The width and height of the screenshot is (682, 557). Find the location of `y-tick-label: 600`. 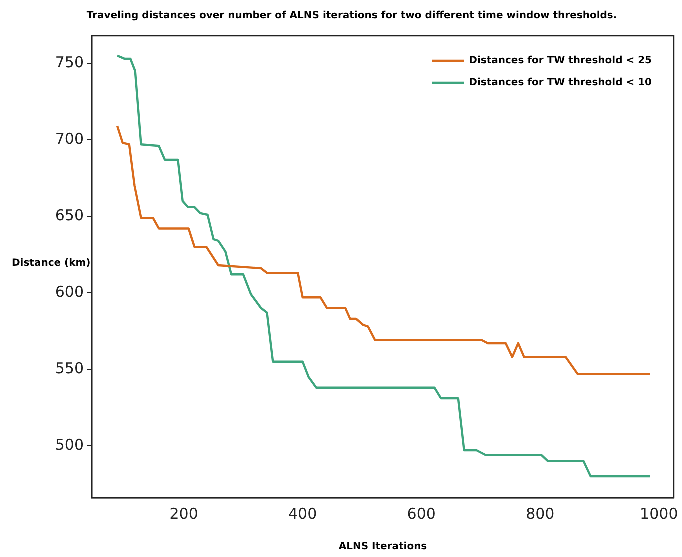

y-tick-label: 600 is located at coordinates (69, 291).